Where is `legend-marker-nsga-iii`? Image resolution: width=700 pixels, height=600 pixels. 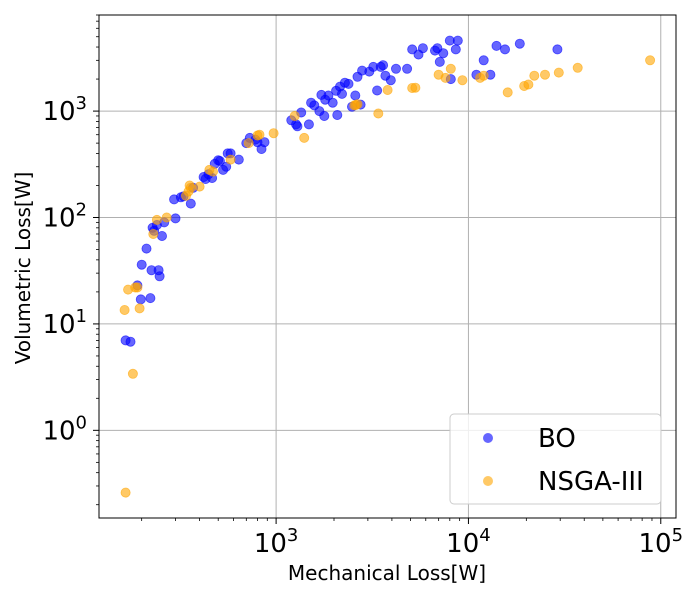 legend-marker-nsga-iii is located at coordinates (488, 481).